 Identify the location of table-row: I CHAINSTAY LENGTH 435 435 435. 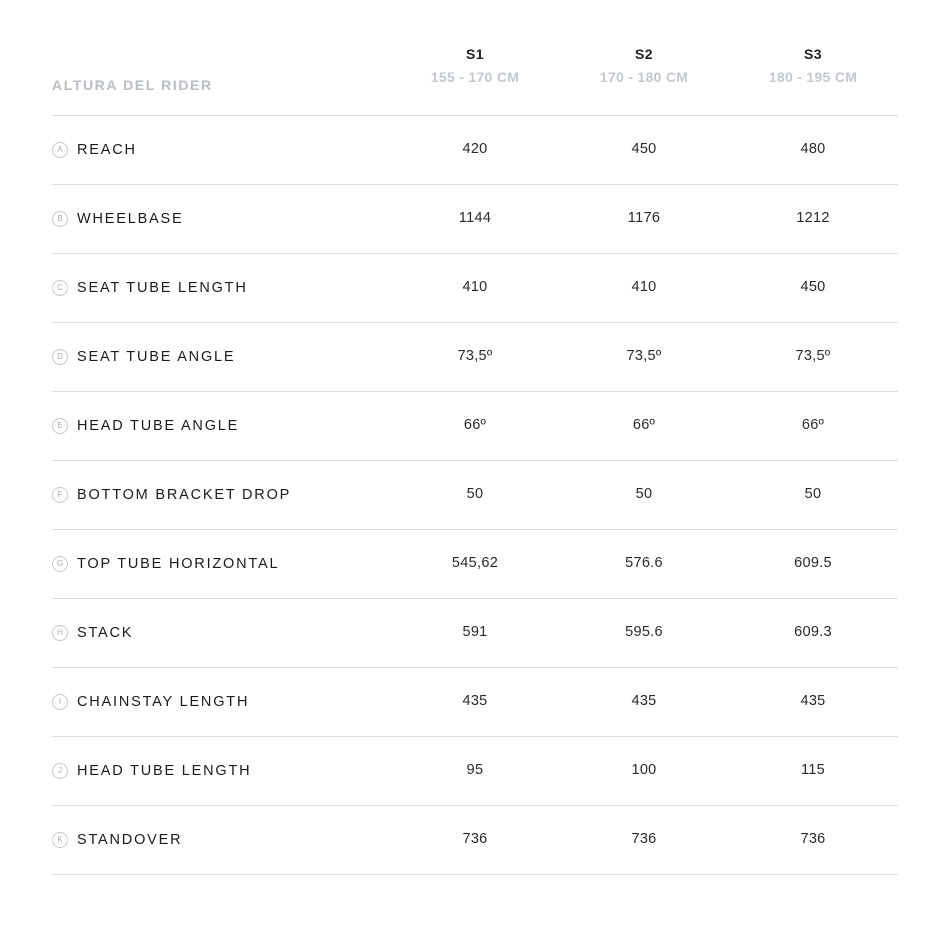
(475, 702).